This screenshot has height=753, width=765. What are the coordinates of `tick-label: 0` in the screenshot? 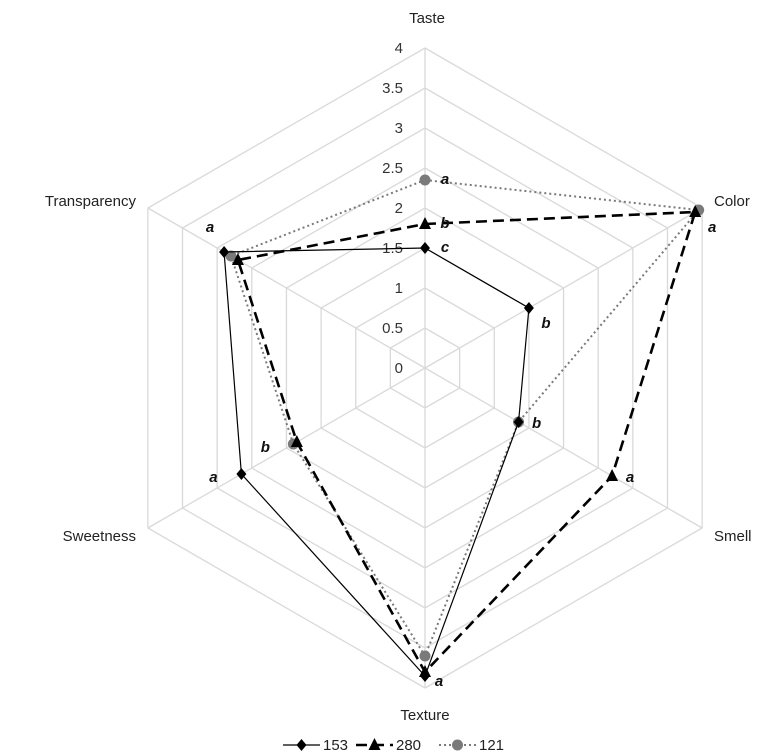 It's located at (399, 368).